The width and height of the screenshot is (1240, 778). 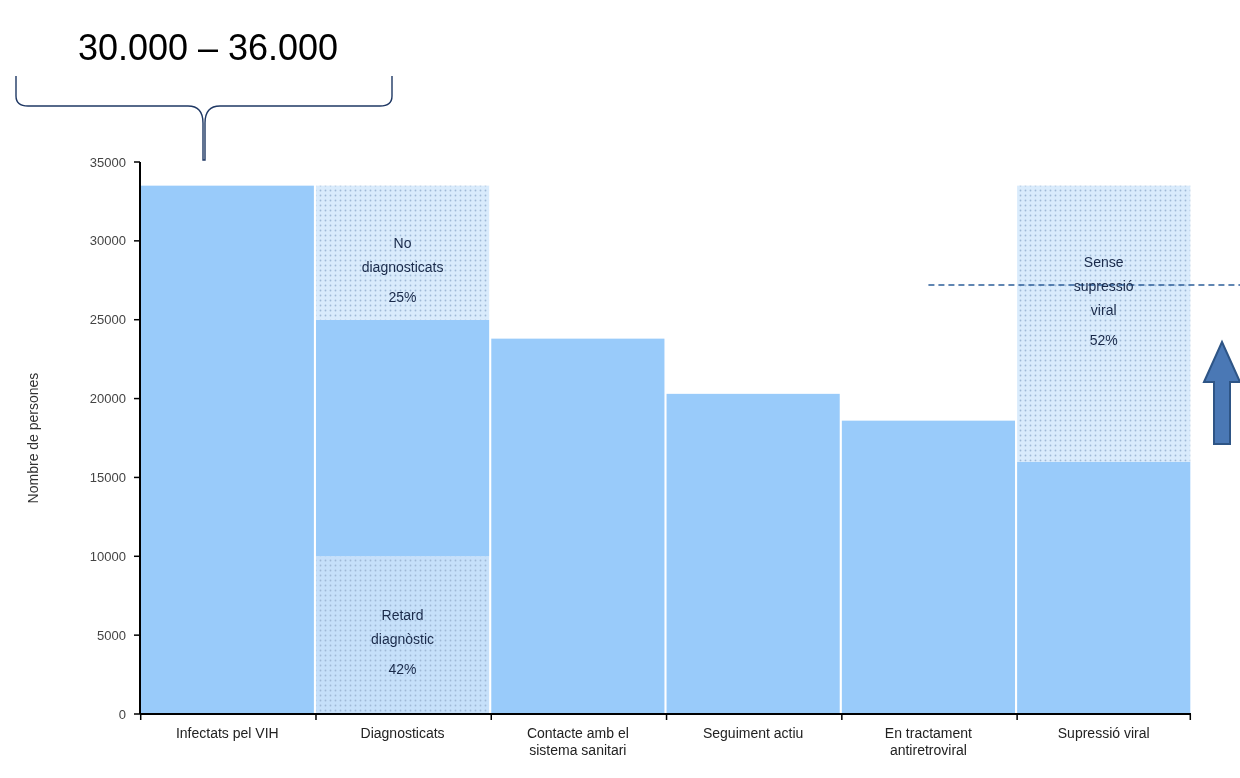 What do you see at coordinates (1103, 300) in the screenshot?
I see `annotation: Sense supressió viral 52%` at bounding box center [1103, 300].